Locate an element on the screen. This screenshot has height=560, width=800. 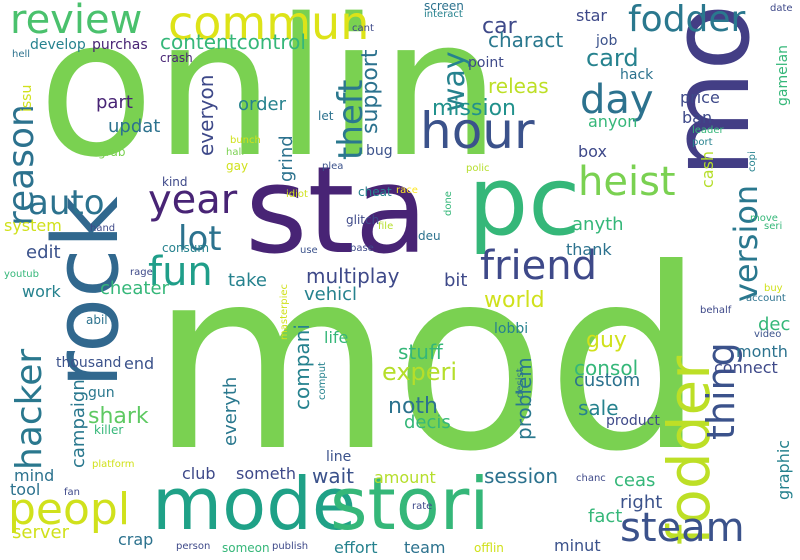
word-deu: deu is located at coordinates (429, 236).